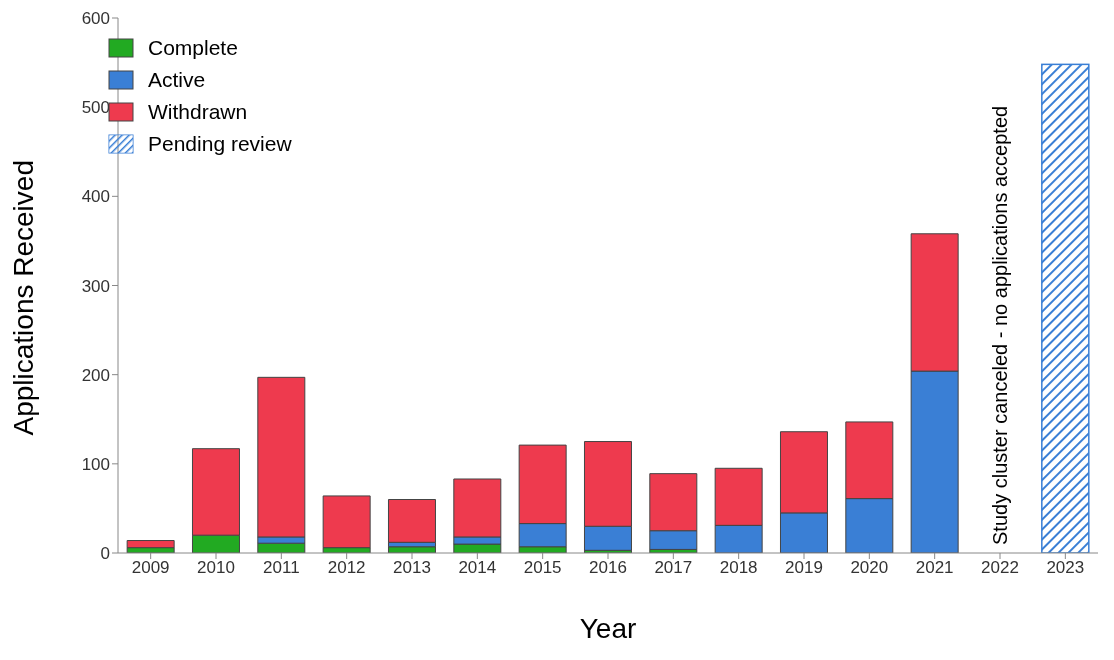 This screenshot has width=1114, height=660. What do you see at coordinates (198, 112) in the screenshot?
I see `legend-label: Withdrawn` at bounding box center [198, 112].